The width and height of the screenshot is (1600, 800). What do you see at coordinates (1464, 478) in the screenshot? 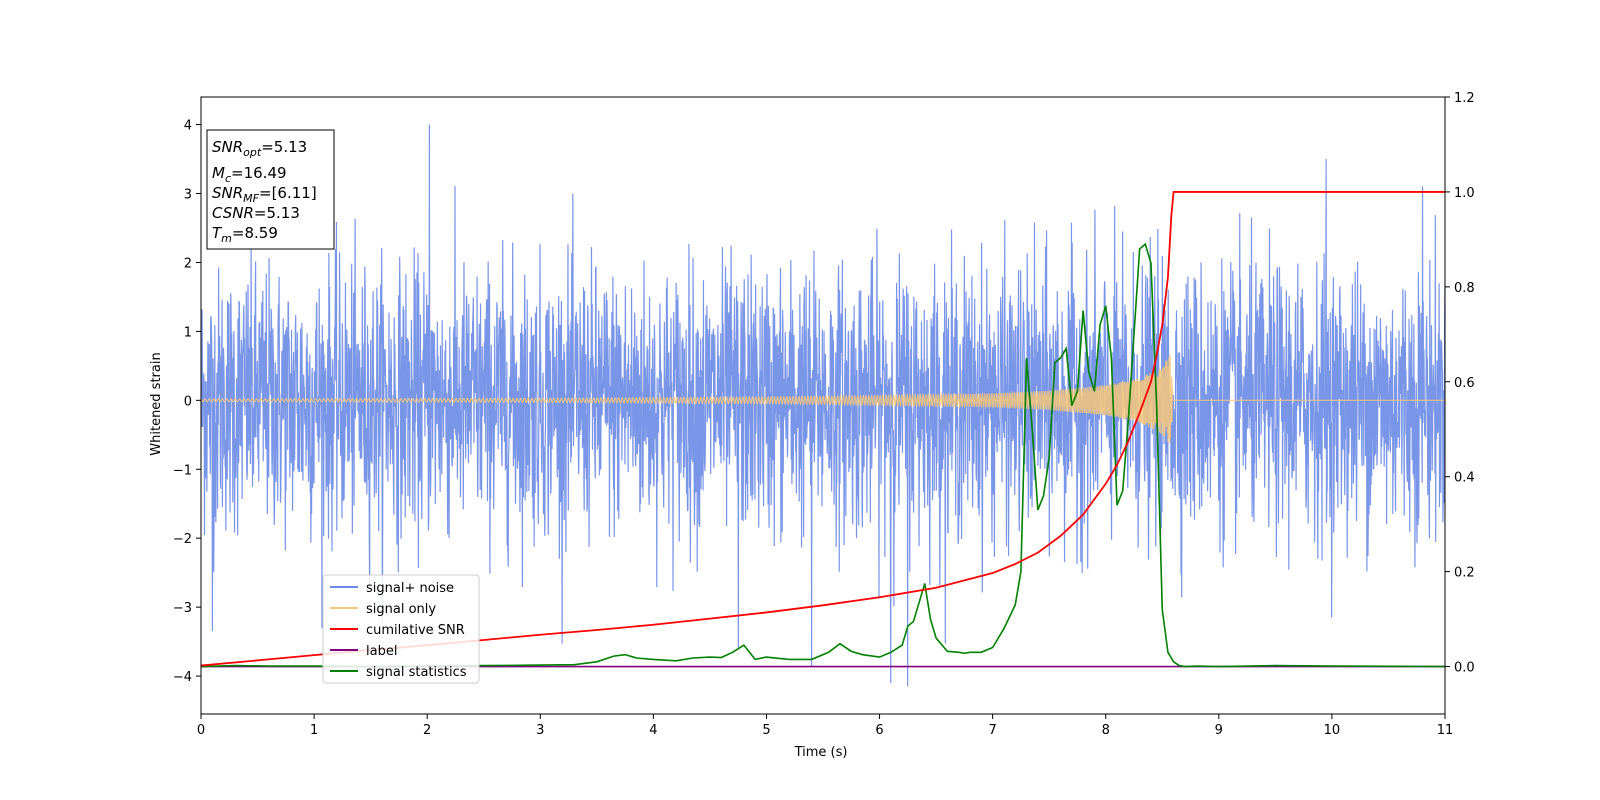
I see `right-y-tick-label: 0.4` at bounding box center [1464, 478].